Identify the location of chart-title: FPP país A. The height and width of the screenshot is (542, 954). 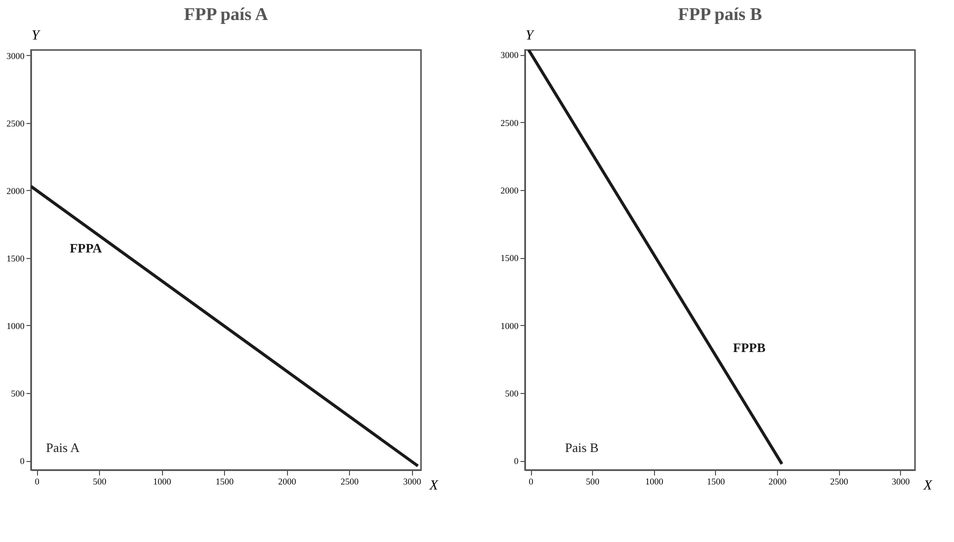
(226, 14).